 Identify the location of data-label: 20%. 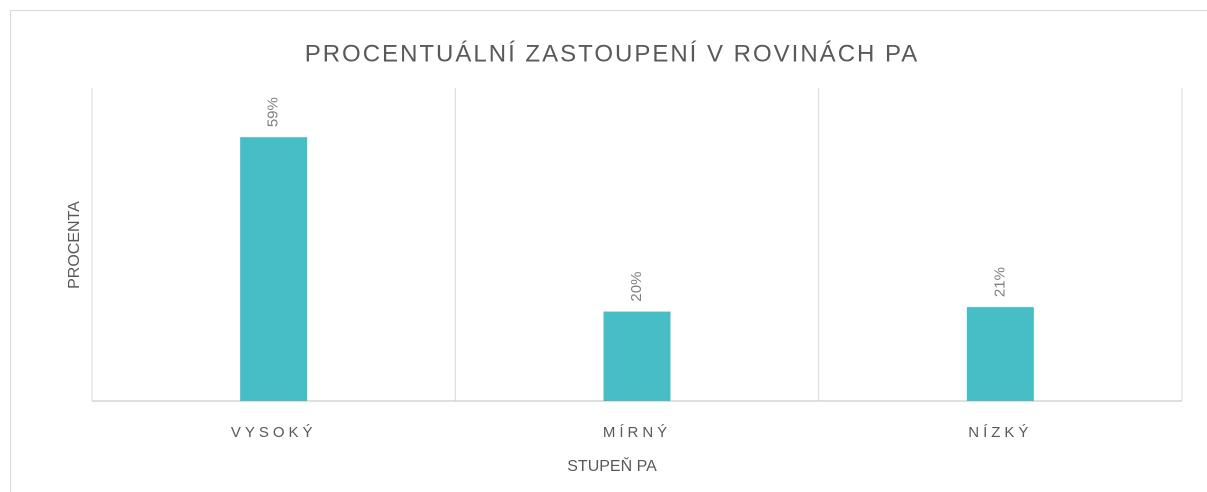
(636, 287).